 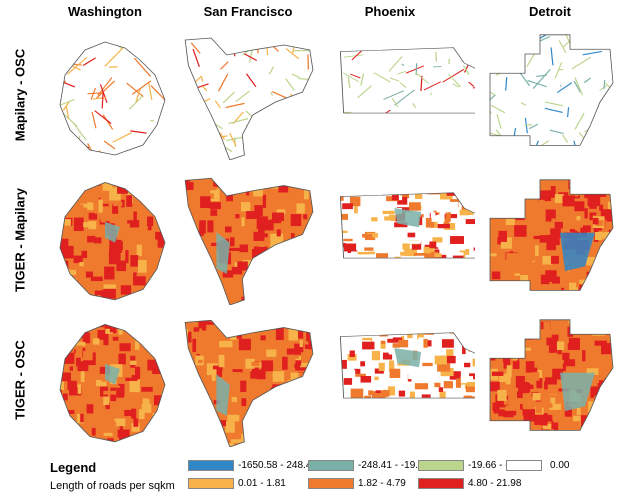 What do you see at coordinates (550, 237) in the screenshot?
I see `map-detroit-tiger-mapilary` at bounding box center [550, 237].